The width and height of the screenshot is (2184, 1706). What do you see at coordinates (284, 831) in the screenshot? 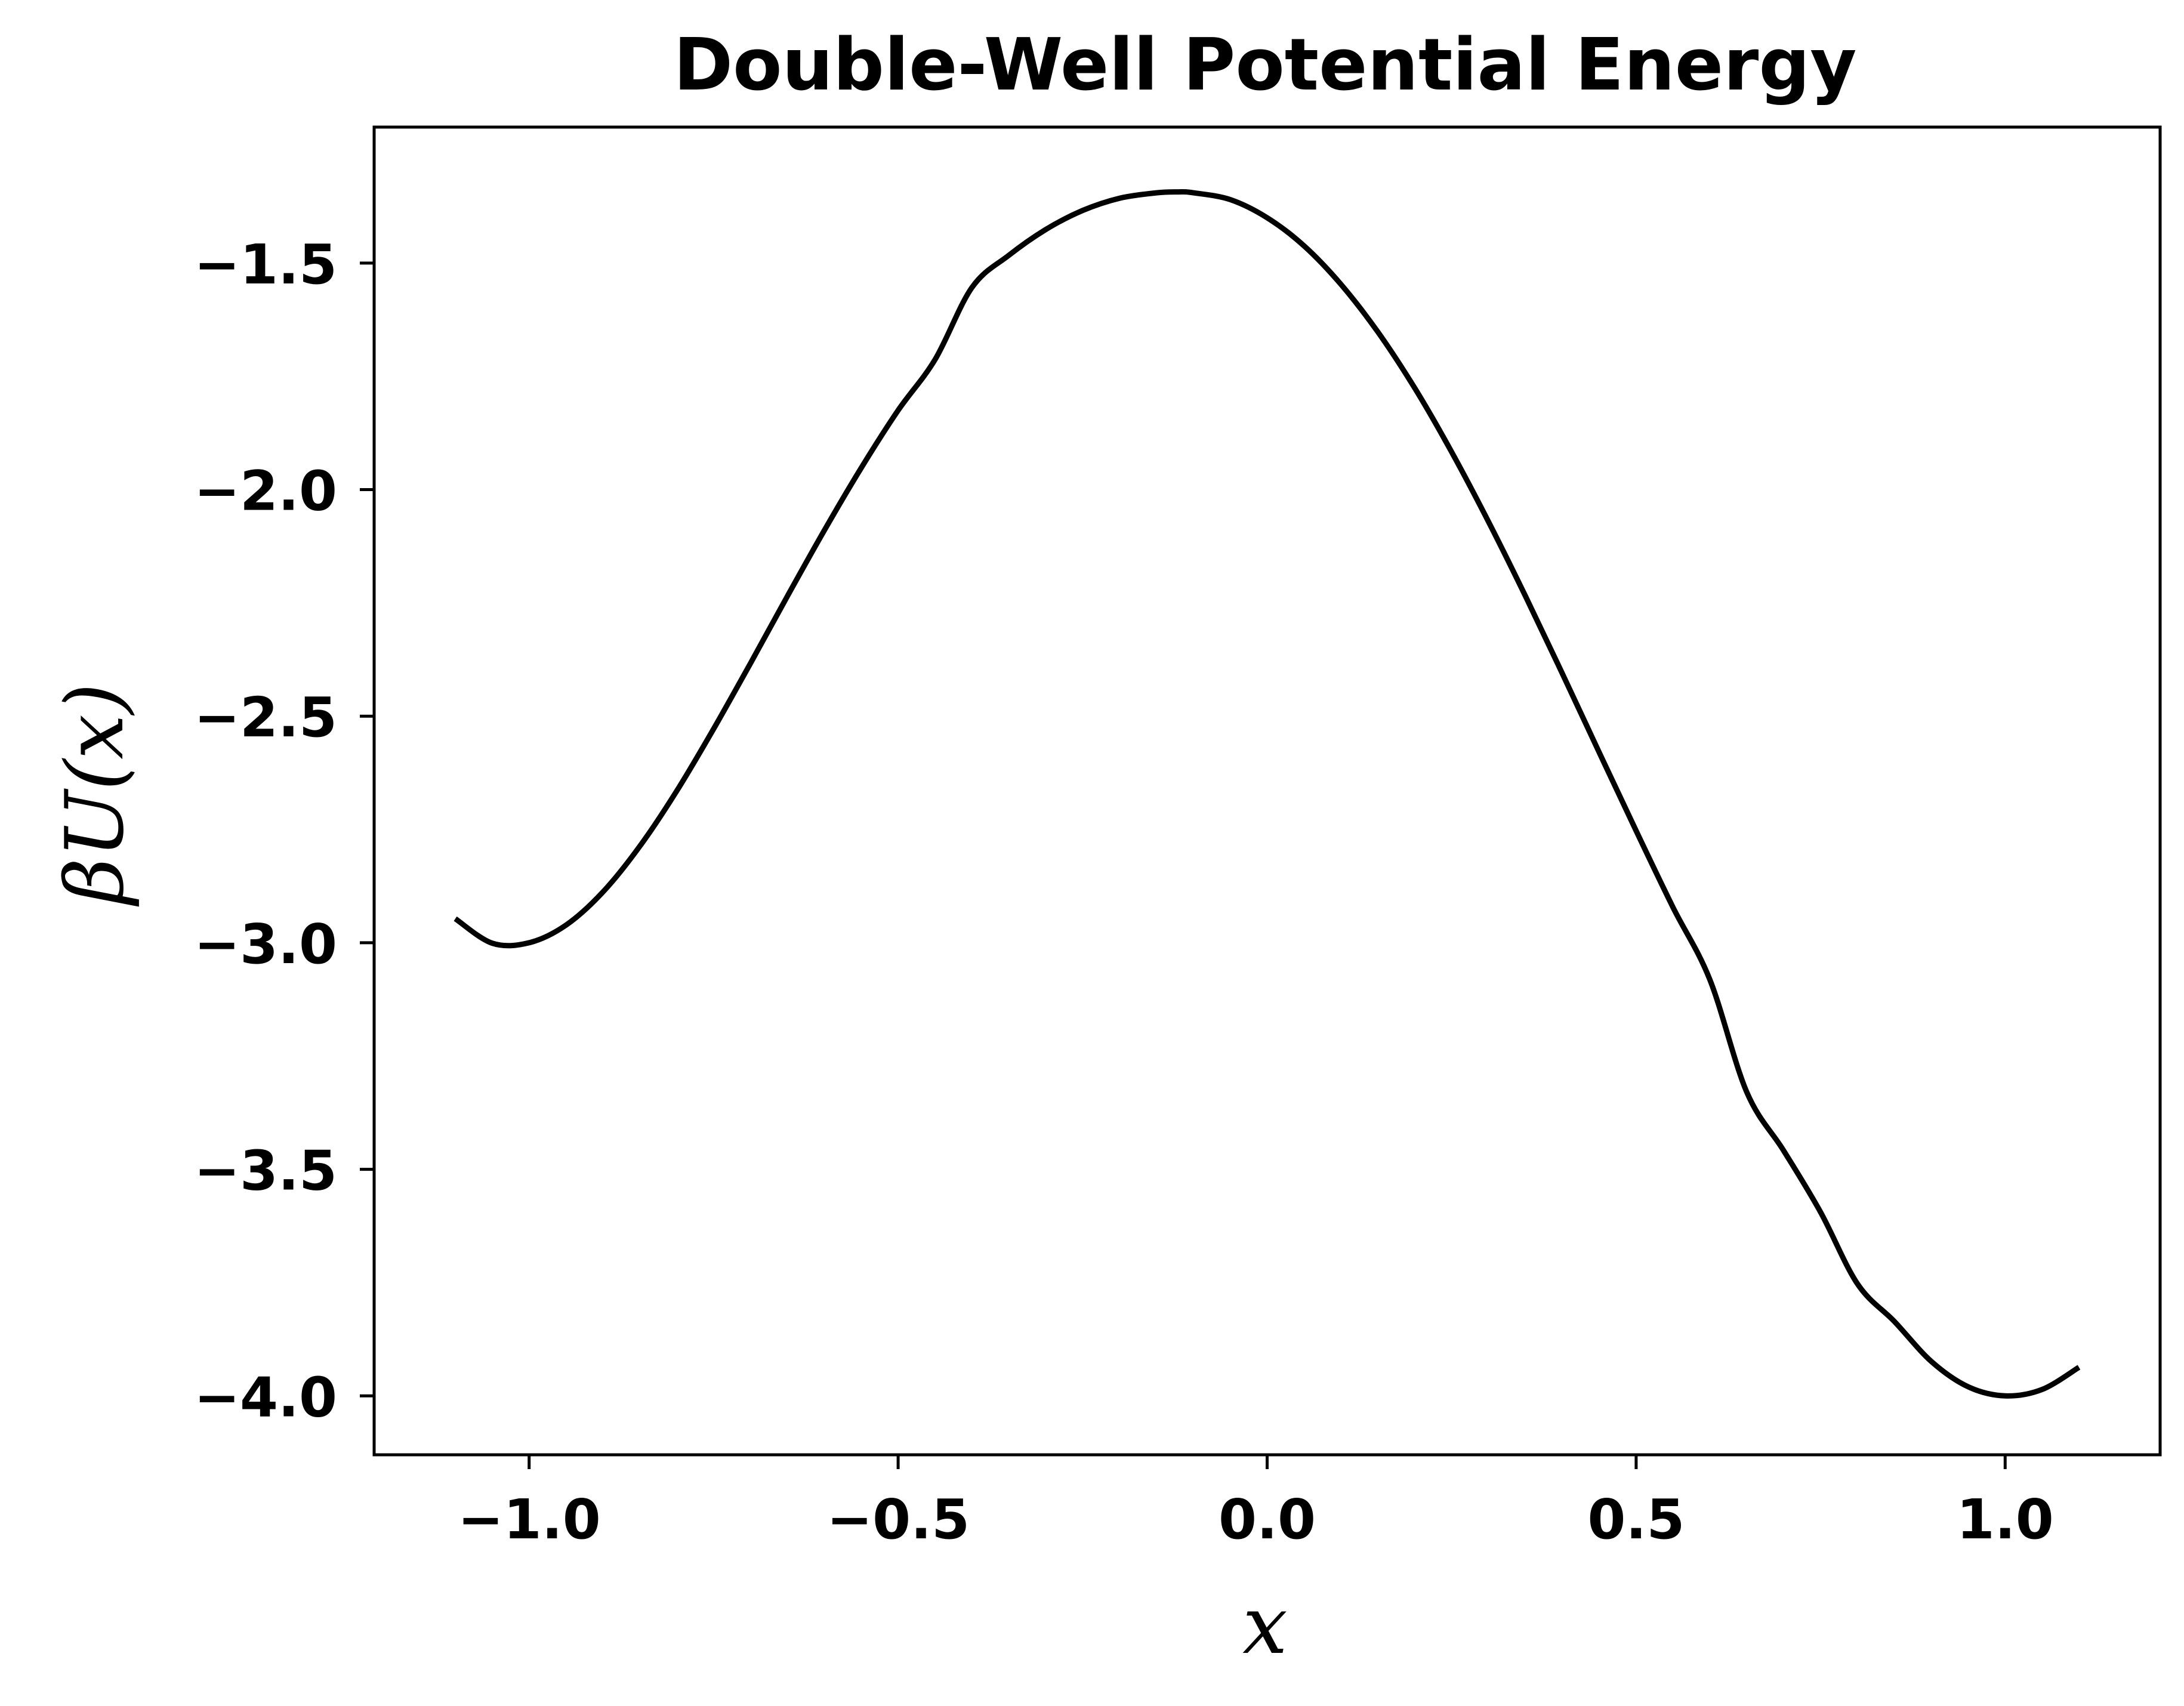
I see `y-axis-ticks: −1.5 −2.0 −2.5 −3.0 −3.5 −4.0` at bounding box center [284, 831].